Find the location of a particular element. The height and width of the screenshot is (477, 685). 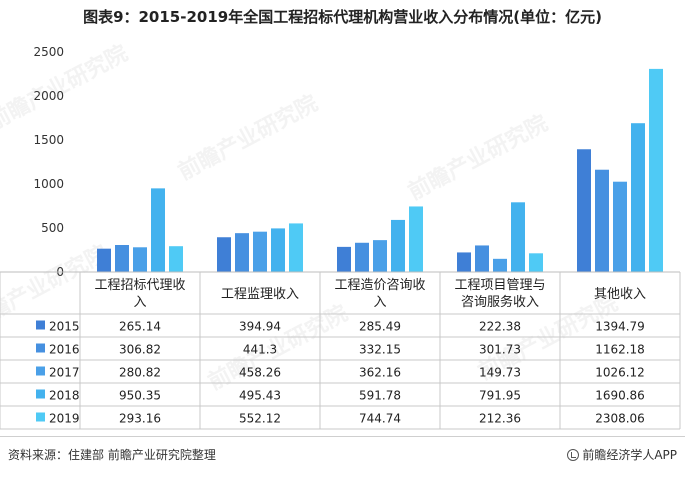

data-value-label: 2308.06 is located at coordinates (620, 419).